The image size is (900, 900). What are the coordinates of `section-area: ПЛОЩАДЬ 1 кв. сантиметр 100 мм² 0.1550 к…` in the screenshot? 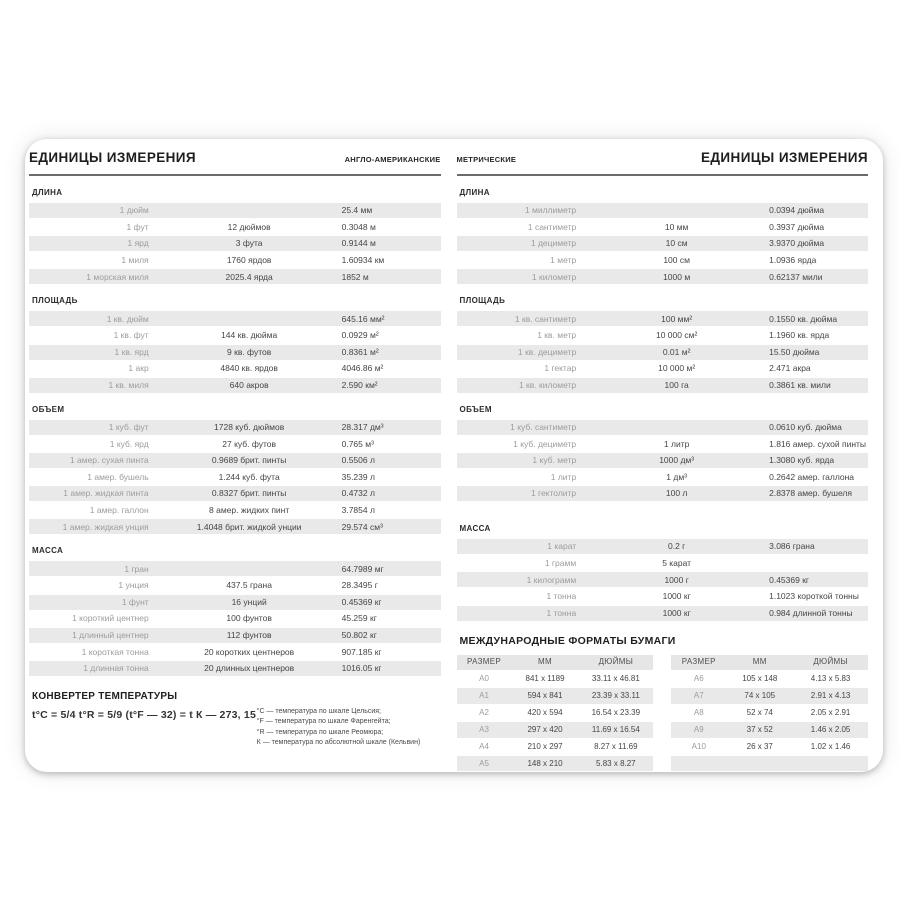 It's located at (662, 344).